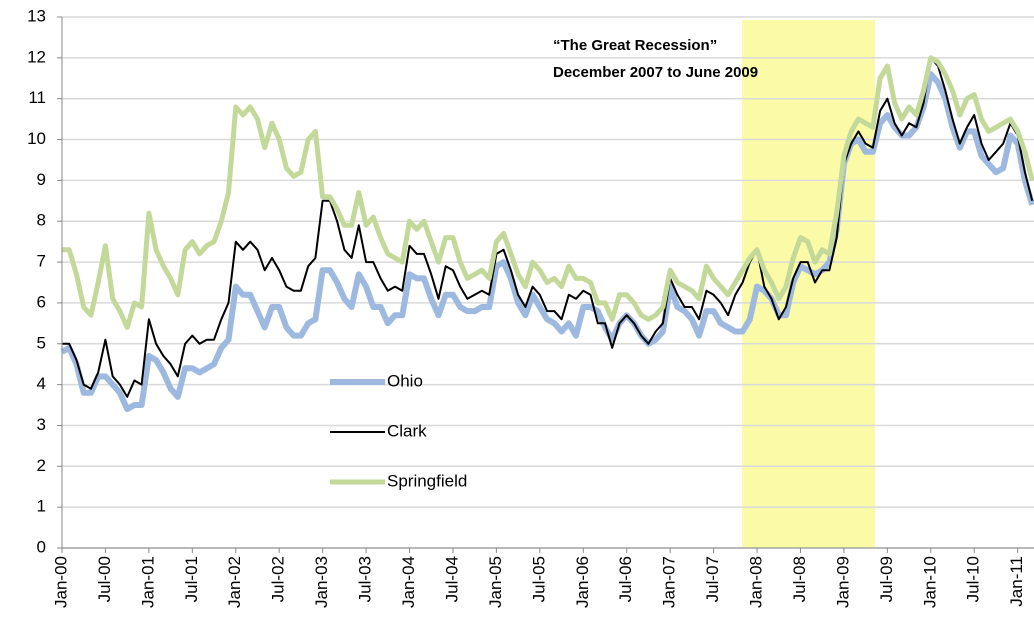  Describe the element at coordinates (278, 579) in the screenshot. I see `x-tick-label: Jul-02` at that location.